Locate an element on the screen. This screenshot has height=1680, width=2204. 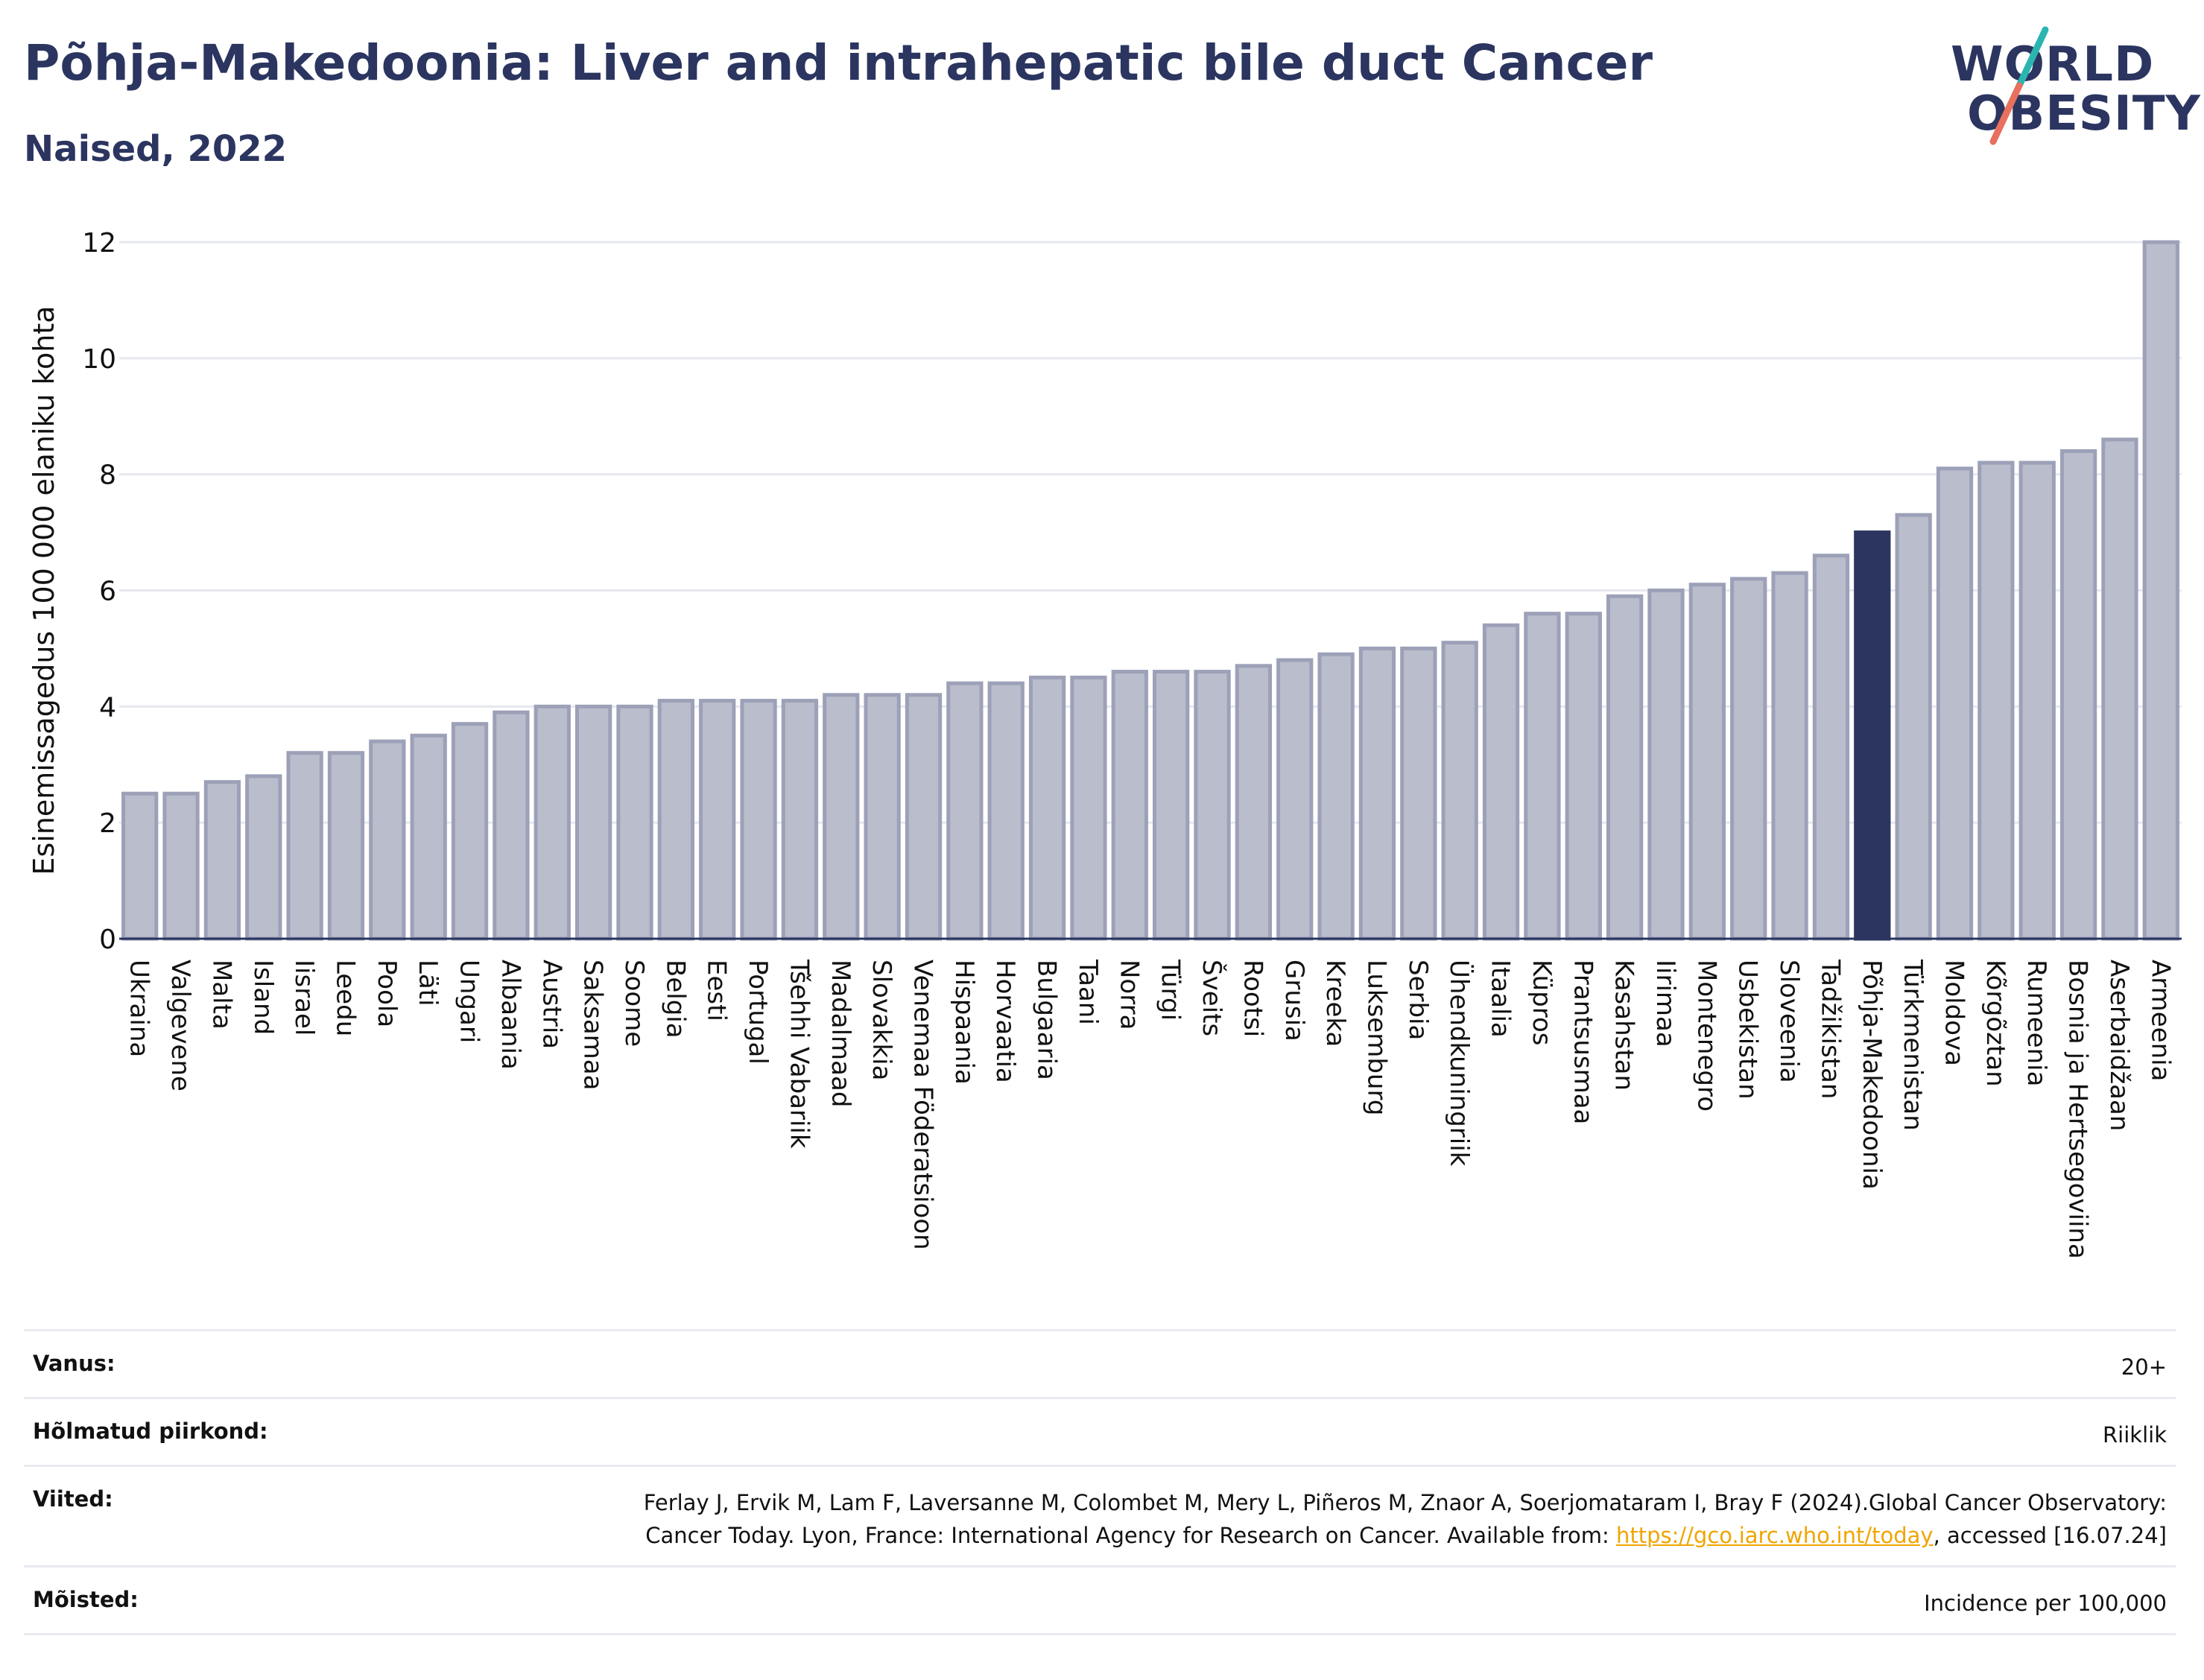
info-label-definitions: Mõisted: is located at coordinates (86, 1599).